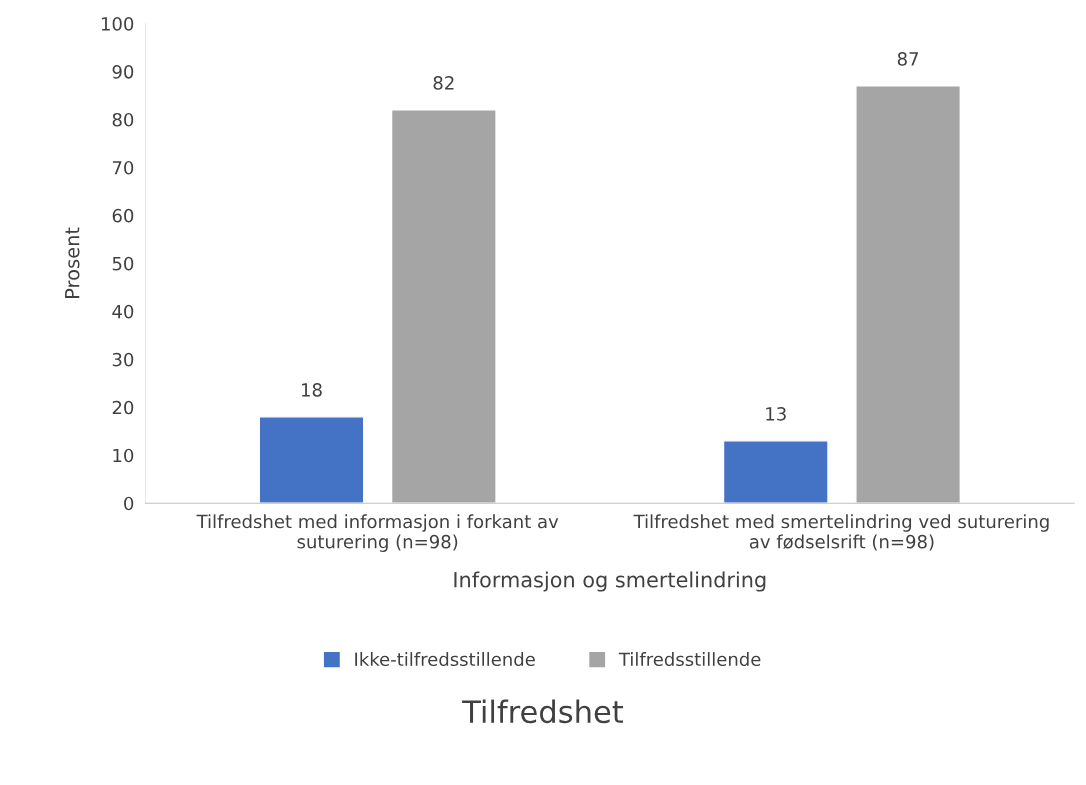 Image resolution: width=1086 pixels, height=785 pixels. What do you see at coordinates (776, 414) in the screenshot?
I see `data-label: 13` at bounding box center [776, 414].